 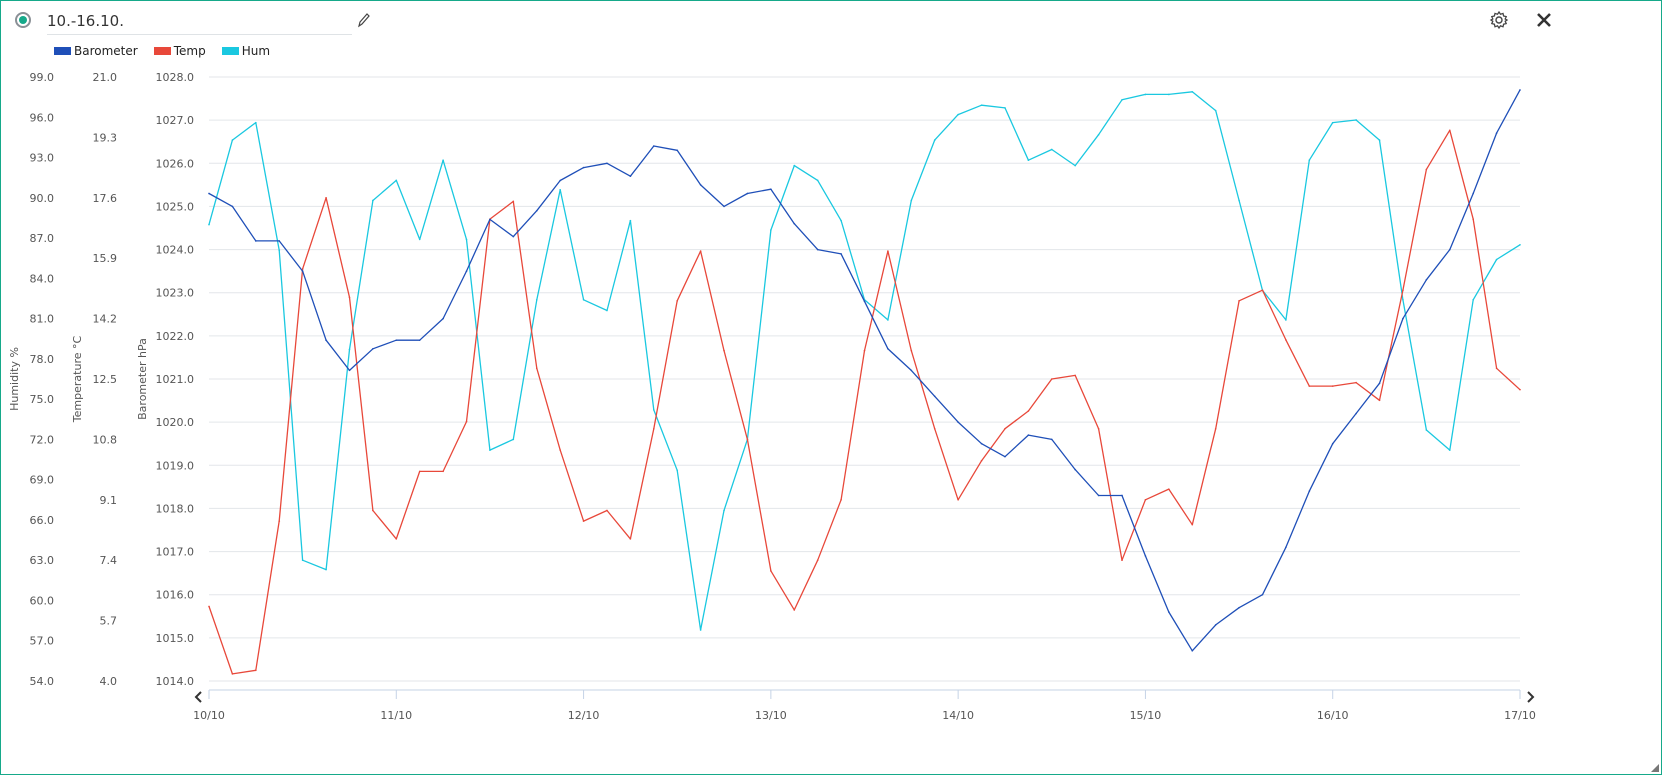 What do you see at coordinates (175, 77) in the screenshot?
I see `y-tick-label-baro: 1028.0` at bounding box center [175, 77].